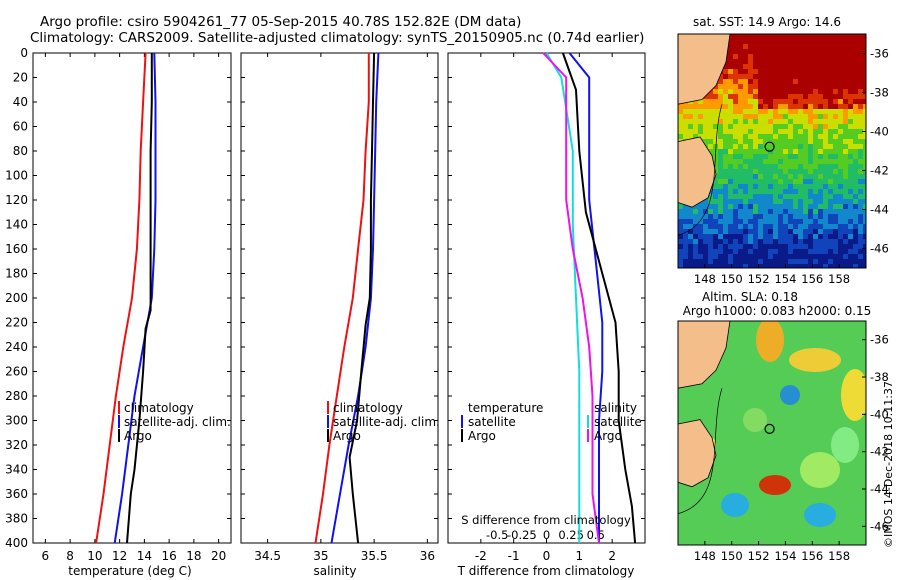 The height and width of the screenshot is (580, 900). I want to click on lat-label: -40, so click(879, 414).